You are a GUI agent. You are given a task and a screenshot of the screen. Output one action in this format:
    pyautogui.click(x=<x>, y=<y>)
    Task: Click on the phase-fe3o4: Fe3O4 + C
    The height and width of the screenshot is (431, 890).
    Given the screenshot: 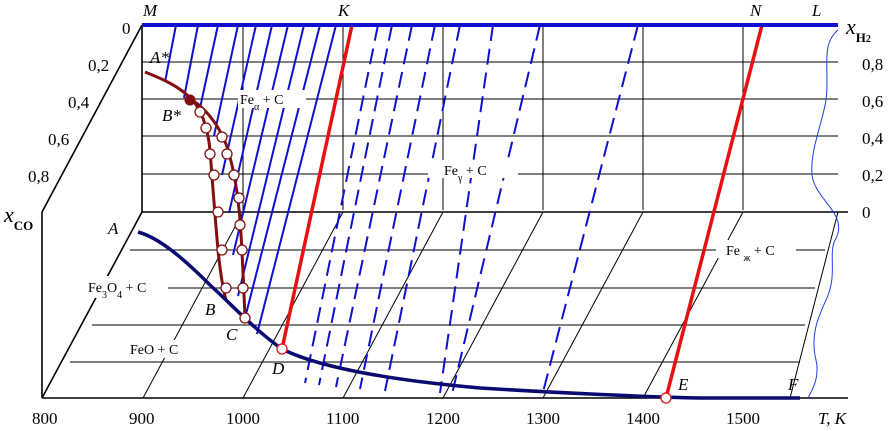 What is the action you would take?
    pyautogui.click(x=117, y=291)
    